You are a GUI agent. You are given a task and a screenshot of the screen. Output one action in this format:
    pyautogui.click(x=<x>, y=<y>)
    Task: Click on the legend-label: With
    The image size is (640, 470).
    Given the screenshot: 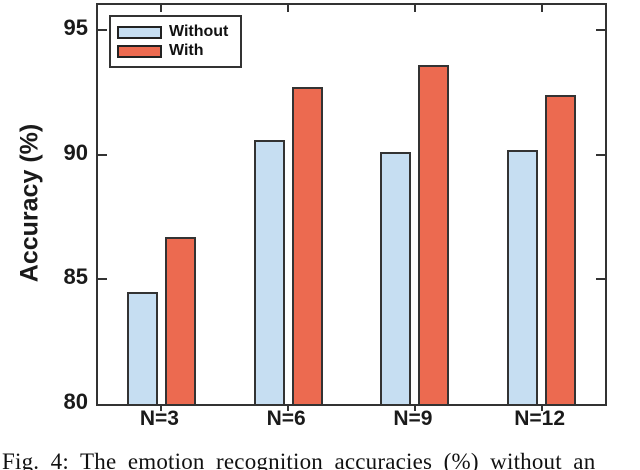 What is the action you would take?
    pyautogui.click(x=186, y=50)
    